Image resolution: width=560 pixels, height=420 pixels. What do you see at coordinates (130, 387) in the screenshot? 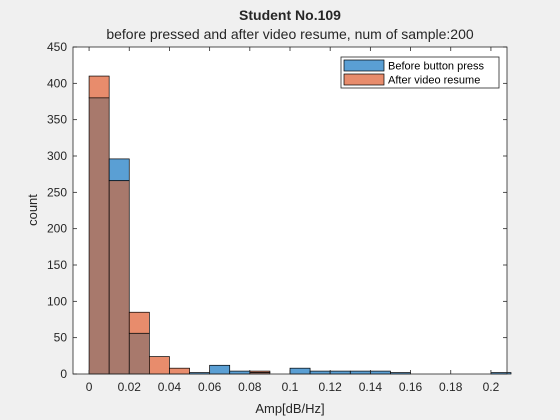
I see `x-tick-label: 0.02` at bounding box center [130, 387].